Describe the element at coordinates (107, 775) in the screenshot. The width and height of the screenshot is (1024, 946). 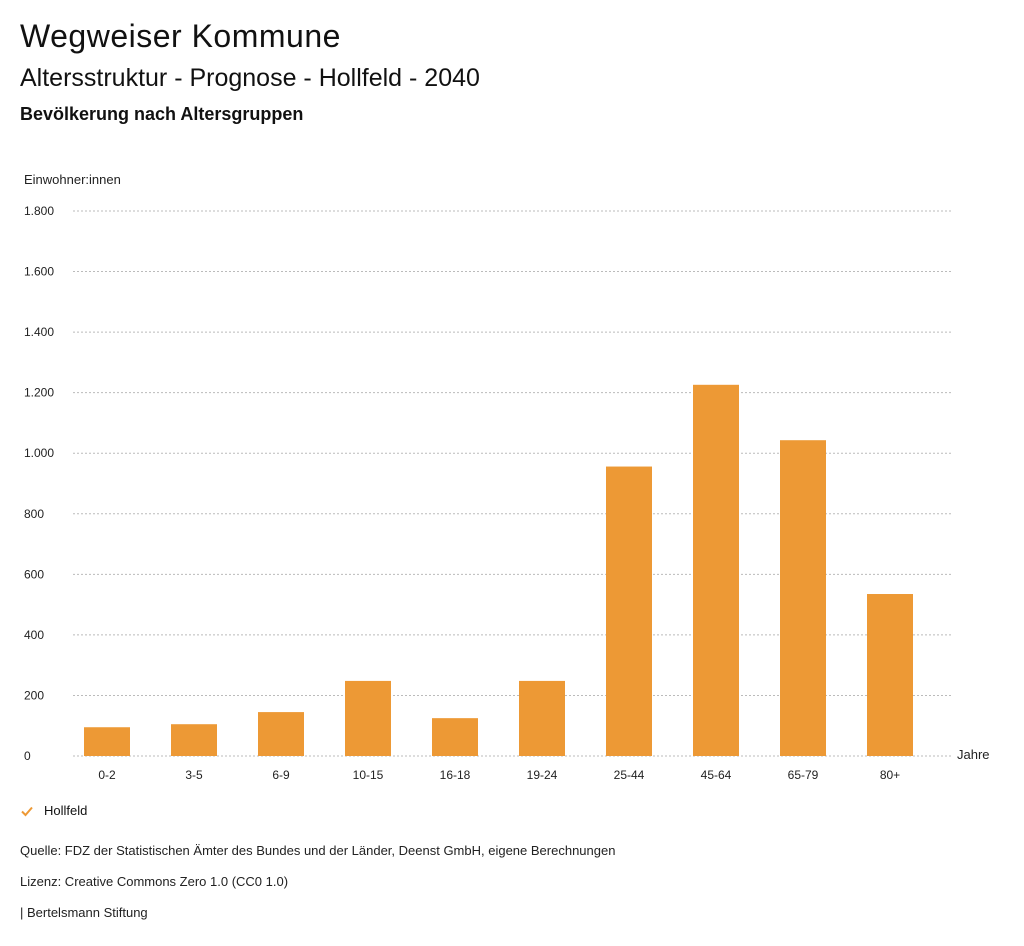
I see `x-tick-label: 0-2` at that location.